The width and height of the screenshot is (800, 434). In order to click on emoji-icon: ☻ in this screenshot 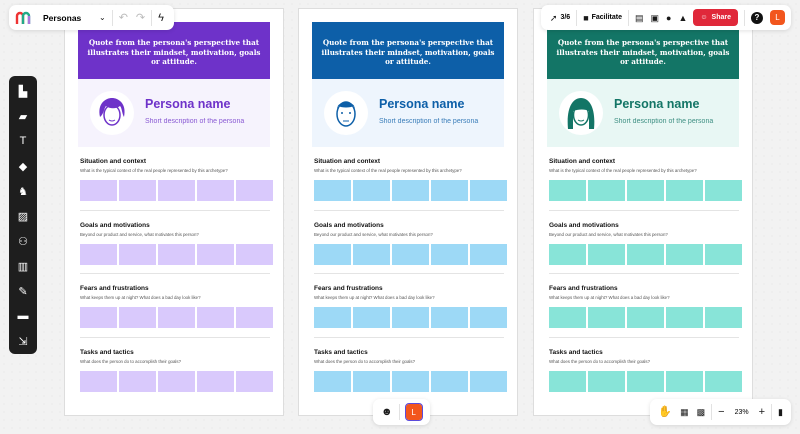, I will do `click(387, 412)`.